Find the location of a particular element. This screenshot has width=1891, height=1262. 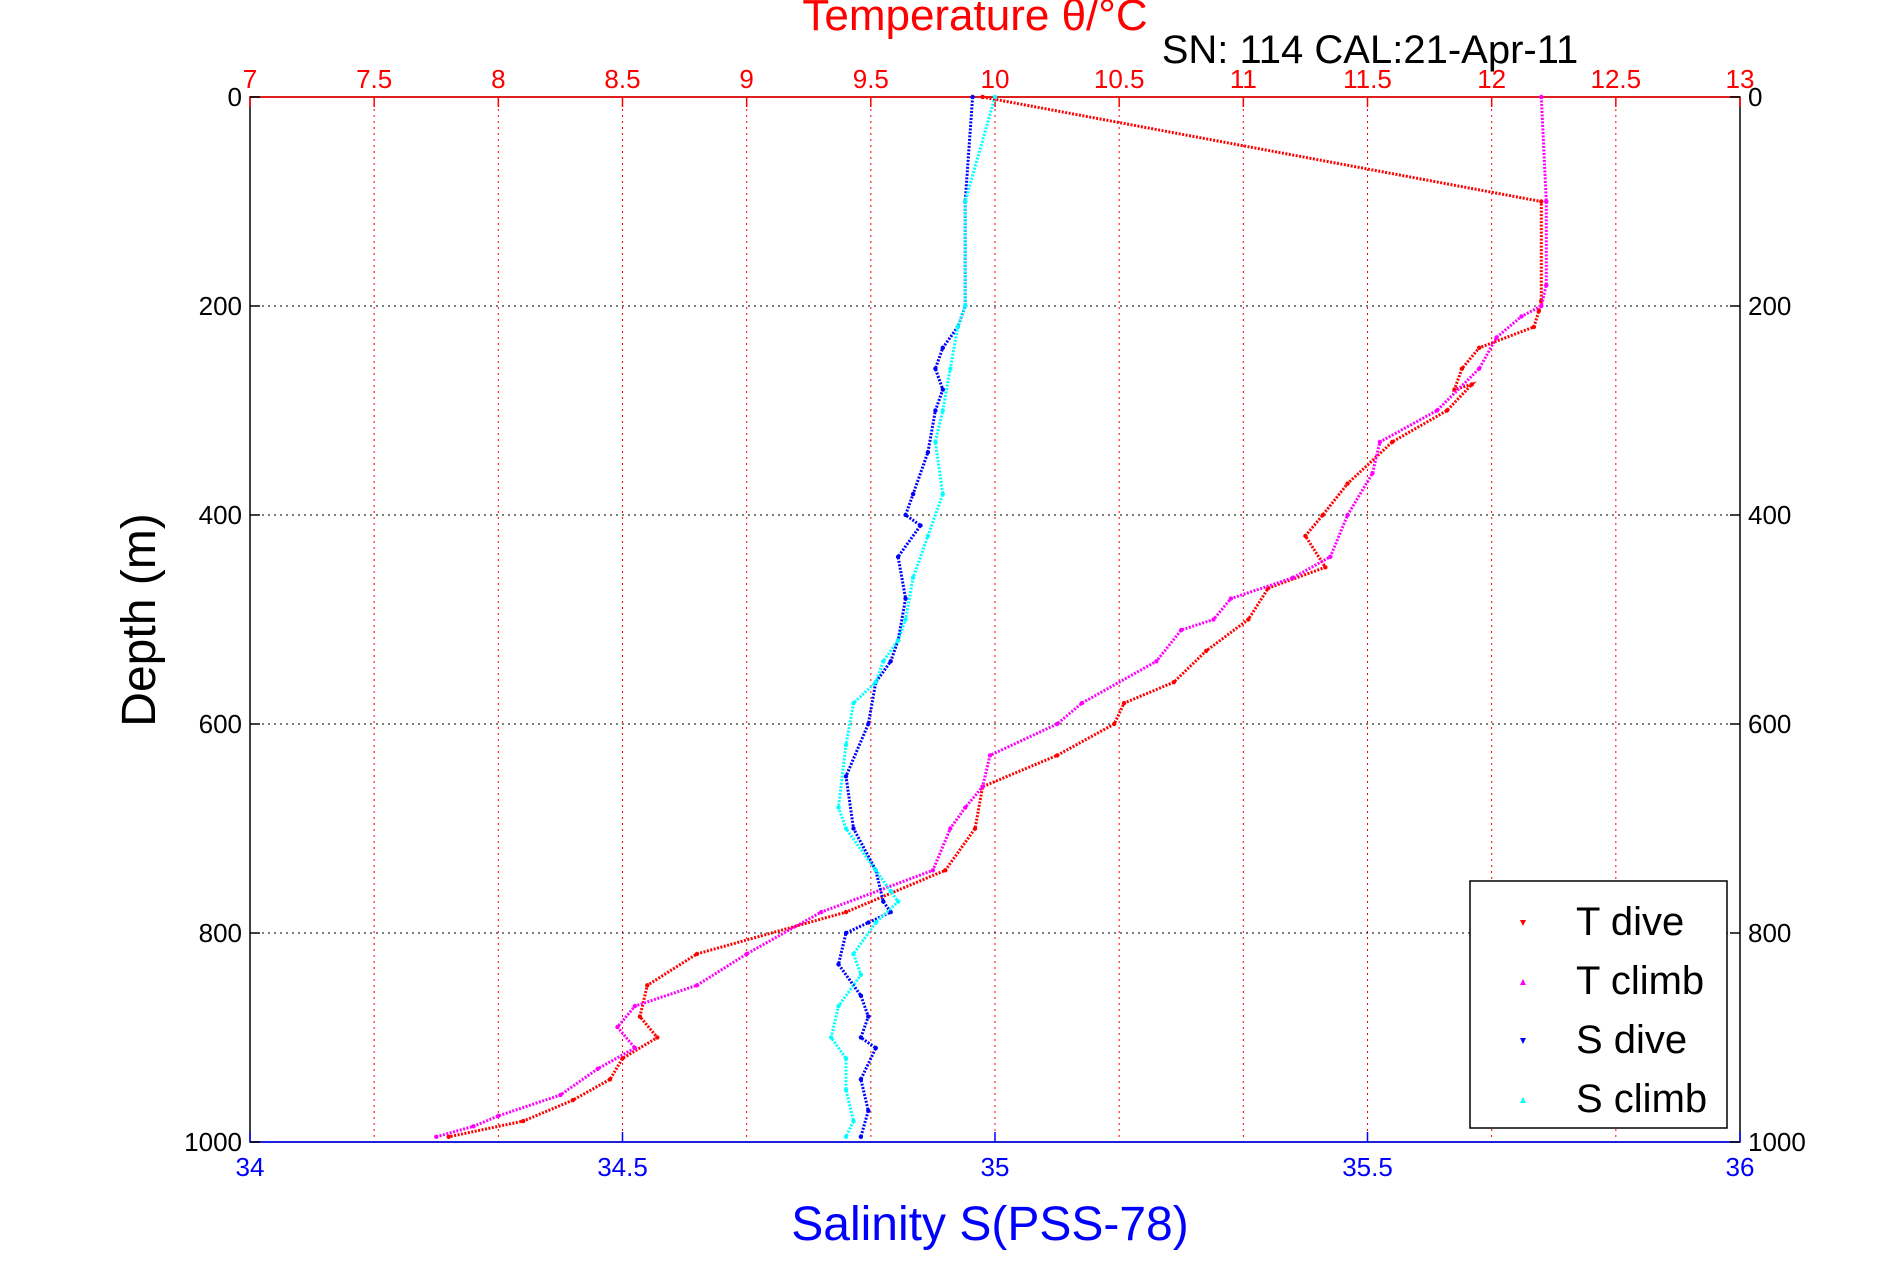

bottom-axis-tick-label: 34.5 is located at coordinates (622, 1167).